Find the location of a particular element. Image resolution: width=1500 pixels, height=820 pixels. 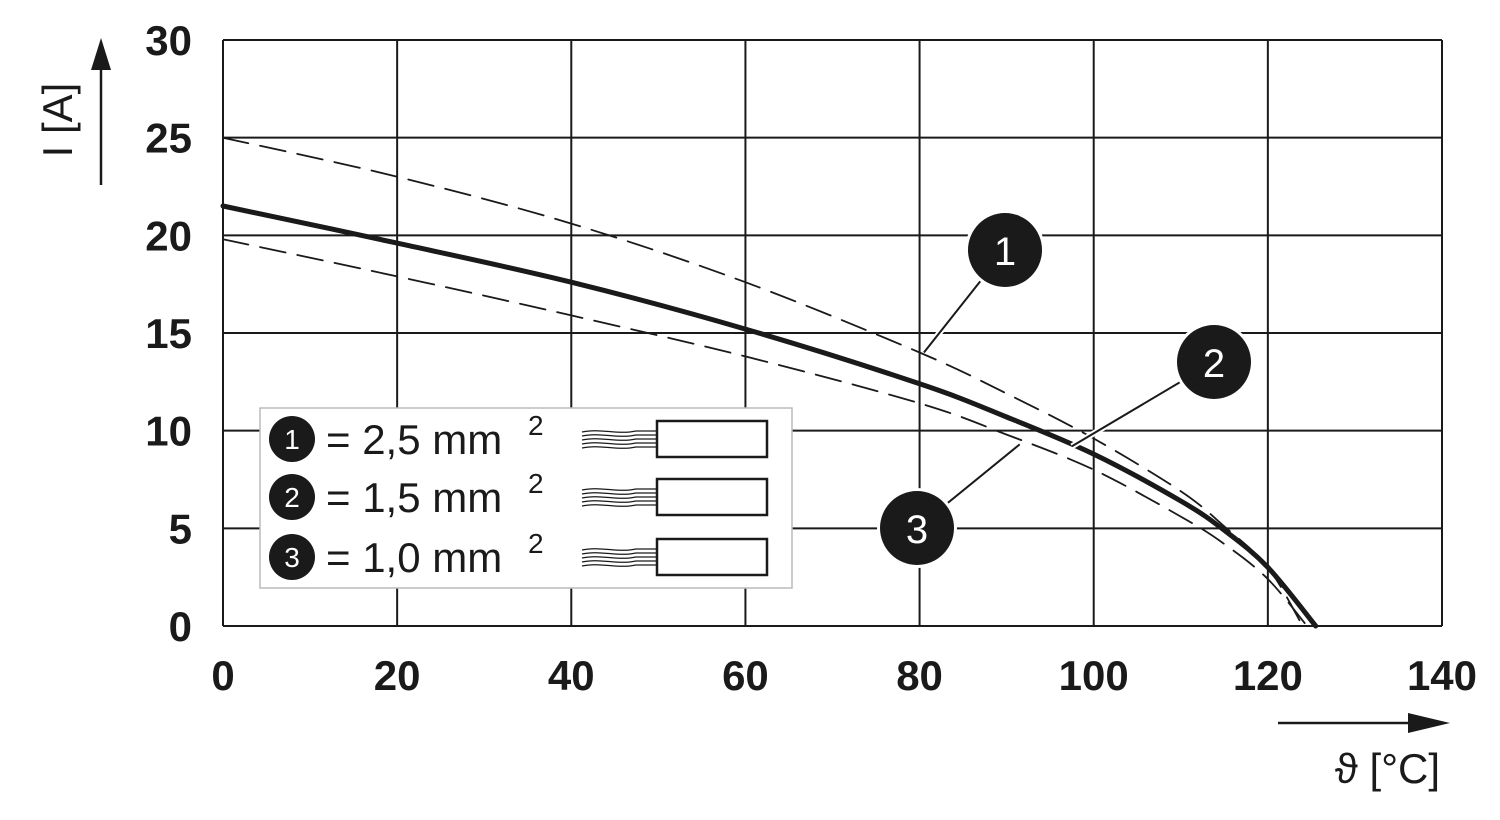

x-tick-label: 60 is located at coordinates (745, 675).